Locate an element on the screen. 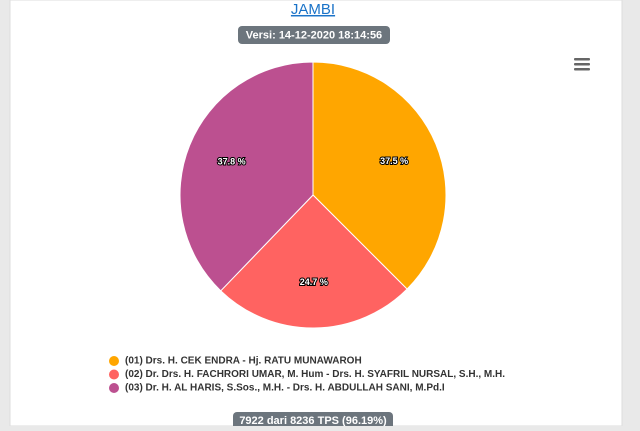 This screenshot has height=431, width=640. version-badge is located at coordinates (314, 35).